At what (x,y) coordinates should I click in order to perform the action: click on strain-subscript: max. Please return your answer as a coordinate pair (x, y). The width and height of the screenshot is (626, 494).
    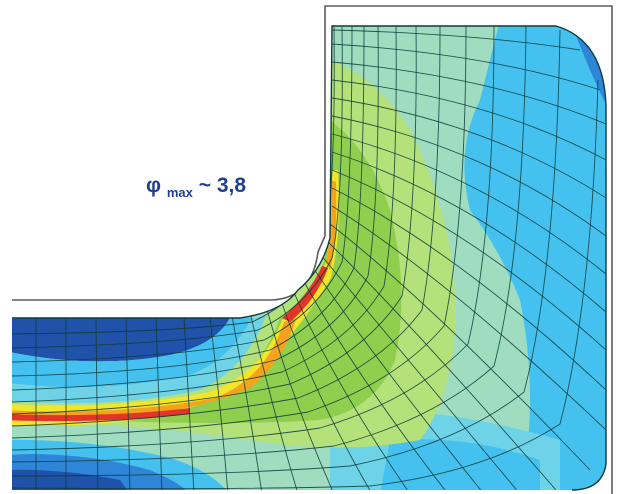
    Looking at the image, I should click on (180, 192).